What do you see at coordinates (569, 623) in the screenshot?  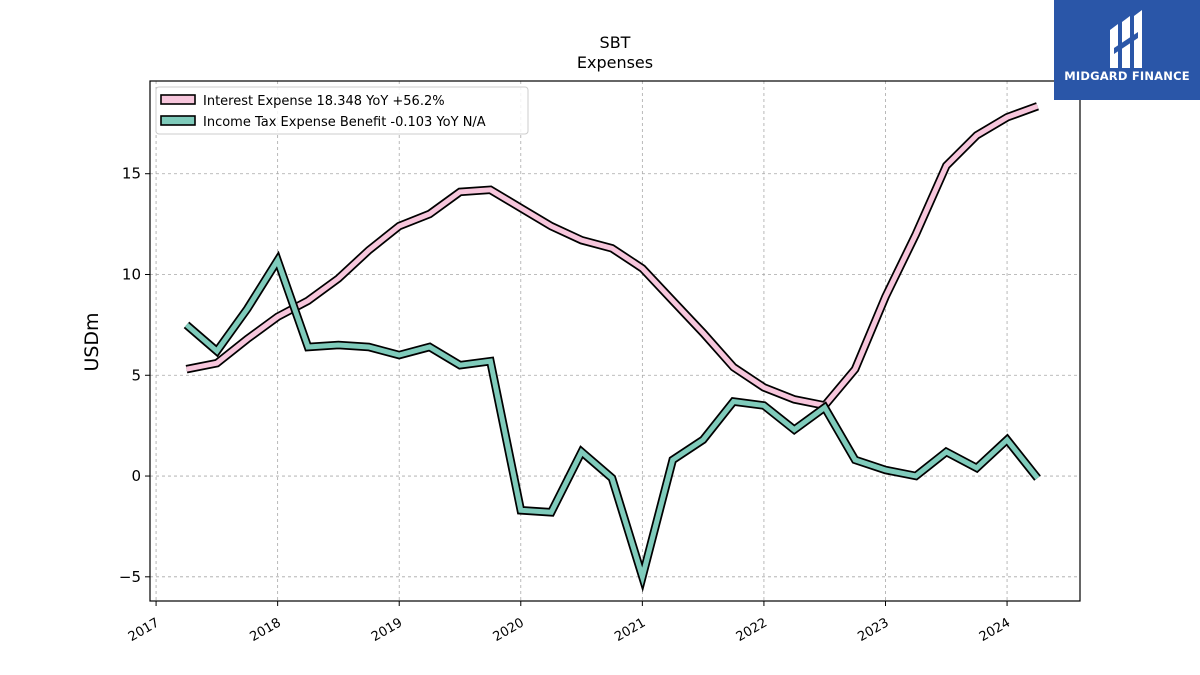 I see `x-axis: 2017 2018 2019 2020 2021 2022 2023 2024` at bounding box center [569, 623].